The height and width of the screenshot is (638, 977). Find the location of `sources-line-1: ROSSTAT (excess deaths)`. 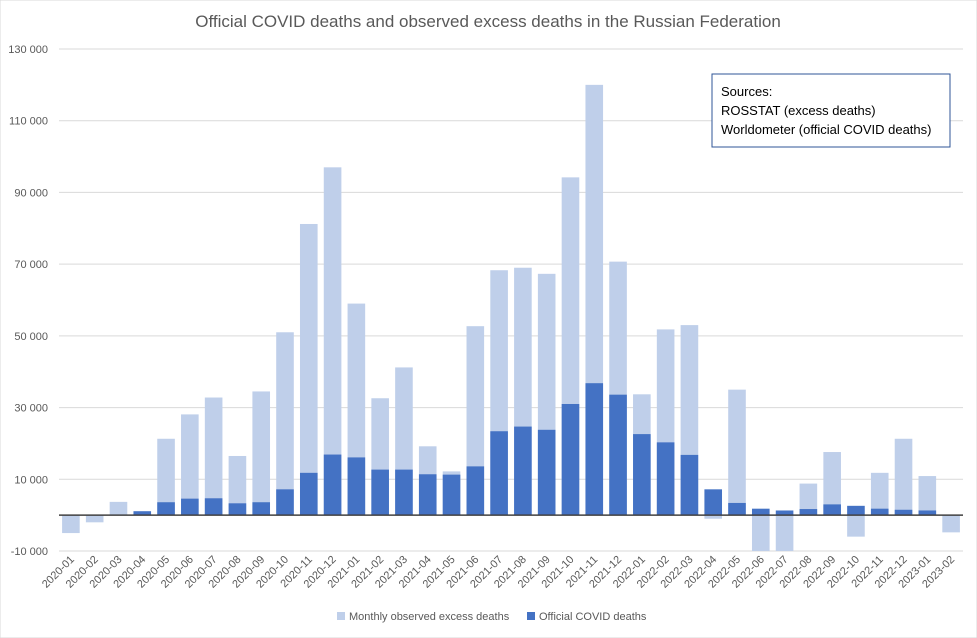

sources-line-1: ROSSTAT (excess deaths) is located at coordinates (798, 110).